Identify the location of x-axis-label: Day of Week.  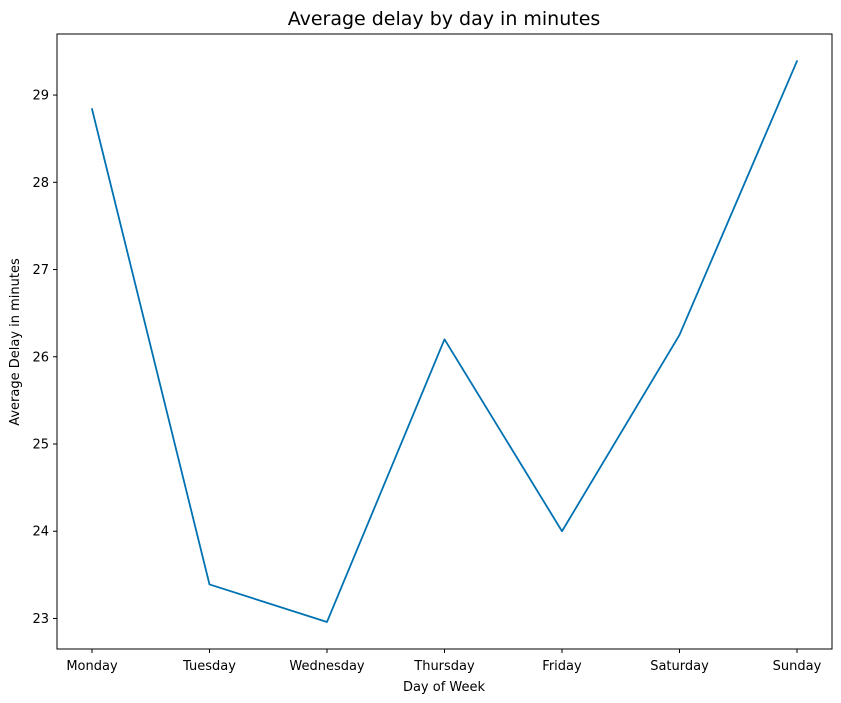
(444, 687).